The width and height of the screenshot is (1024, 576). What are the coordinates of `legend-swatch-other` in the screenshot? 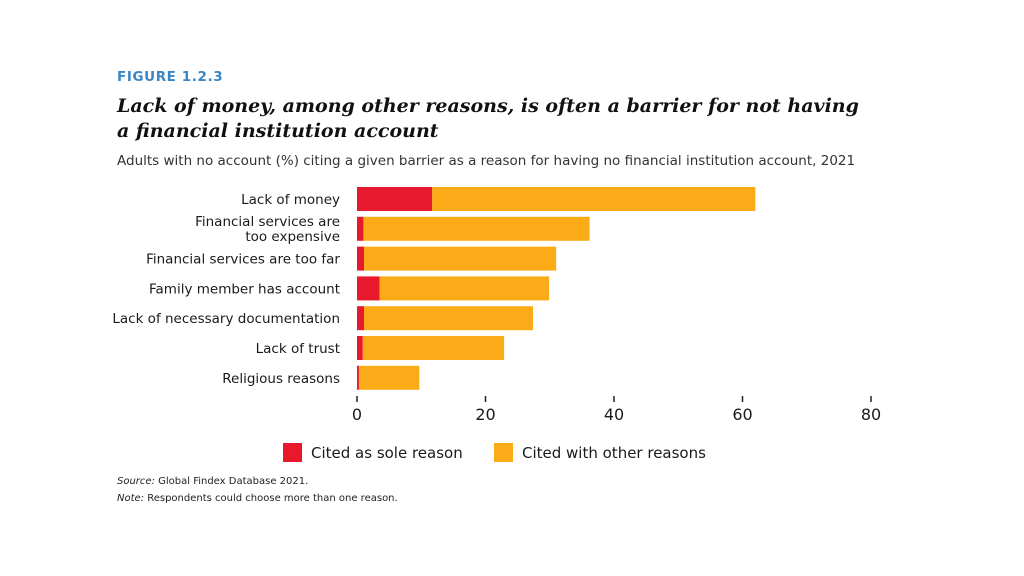 It's located at (503, 452).